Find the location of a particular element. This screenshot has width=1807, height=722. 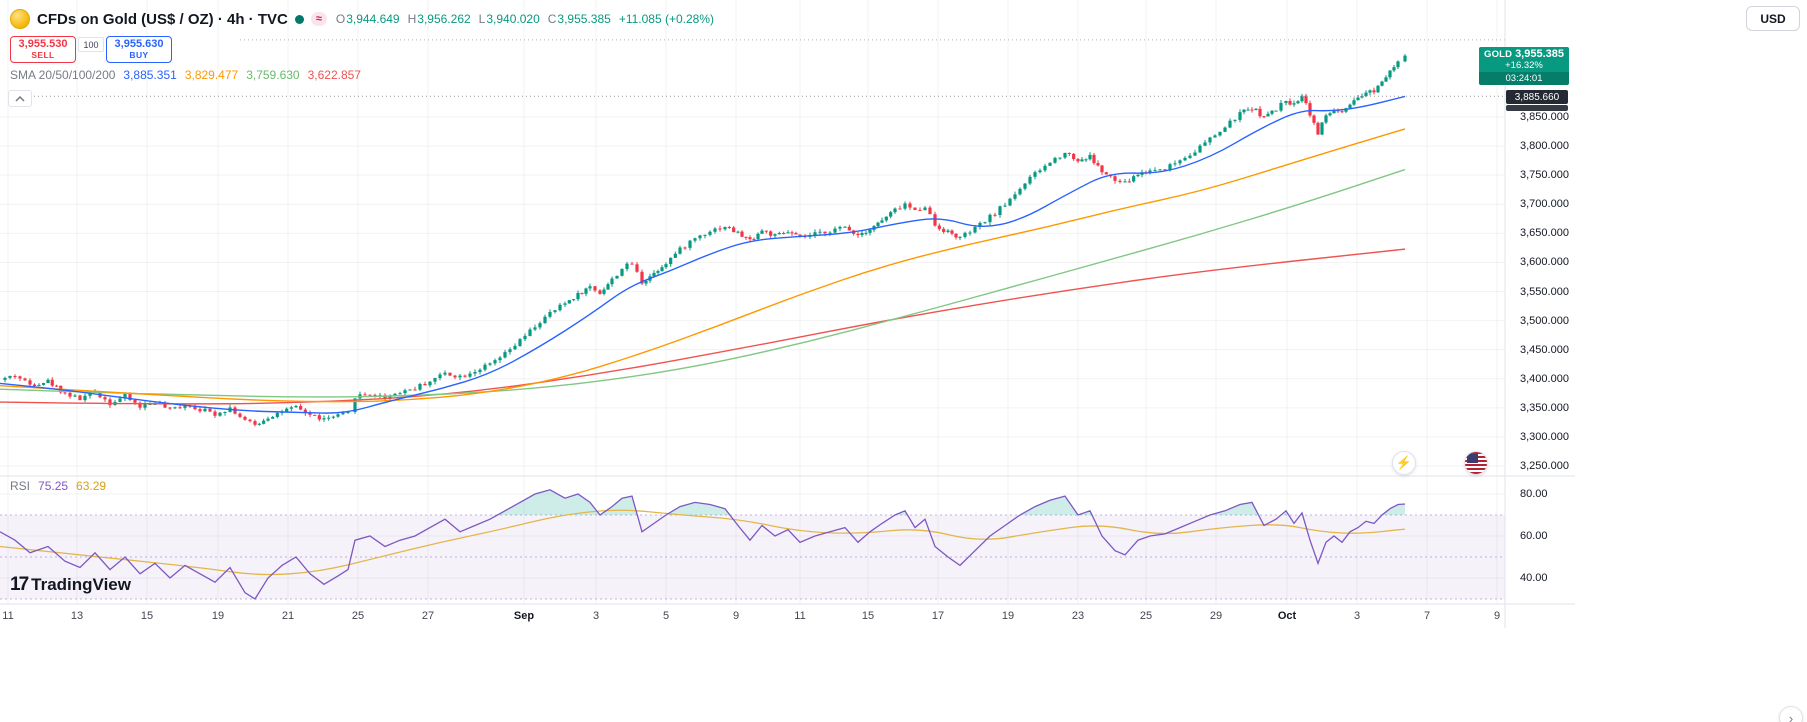

ohlc-open: O3,944.649 is located at coordinates (367, 19).